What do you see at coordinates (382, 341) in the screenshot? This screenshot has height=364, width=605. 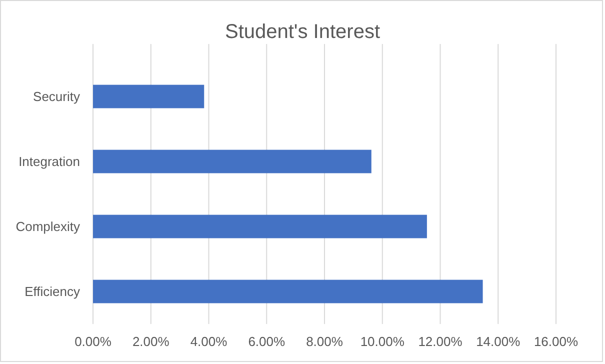 I see `x-tick-label: 10.00%` at bounding box center [382, 341].